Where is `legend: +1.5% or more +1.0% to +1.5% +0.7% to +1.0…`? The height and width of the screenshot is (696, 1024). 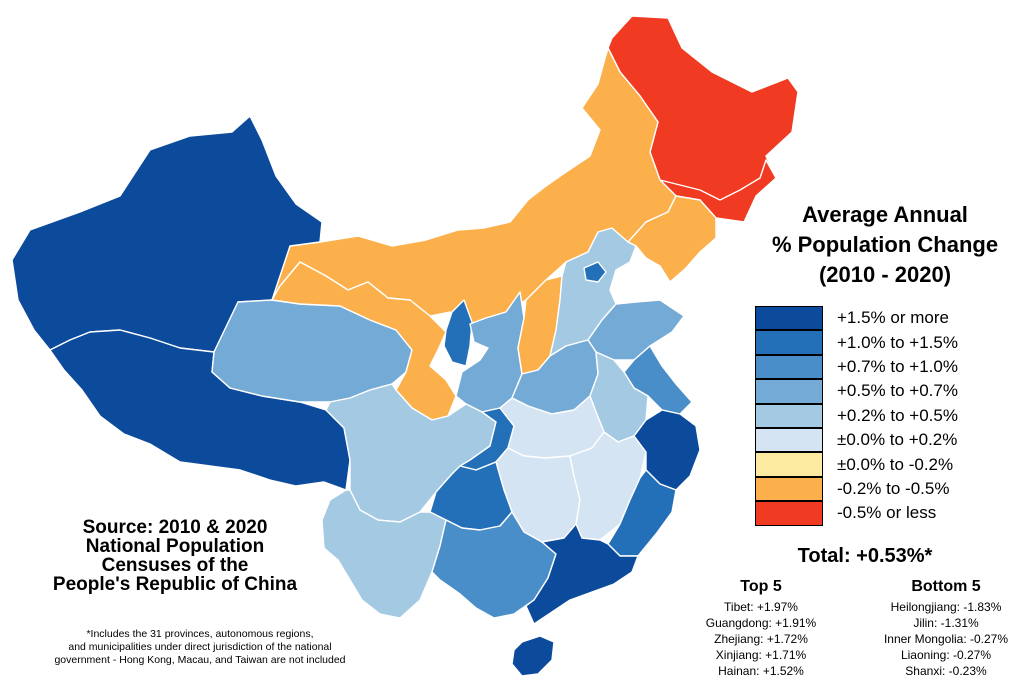
legend: +1.5% or more +1.0% to +1.5% +0.7% to +1.0… is located at coordinates (856, 416).